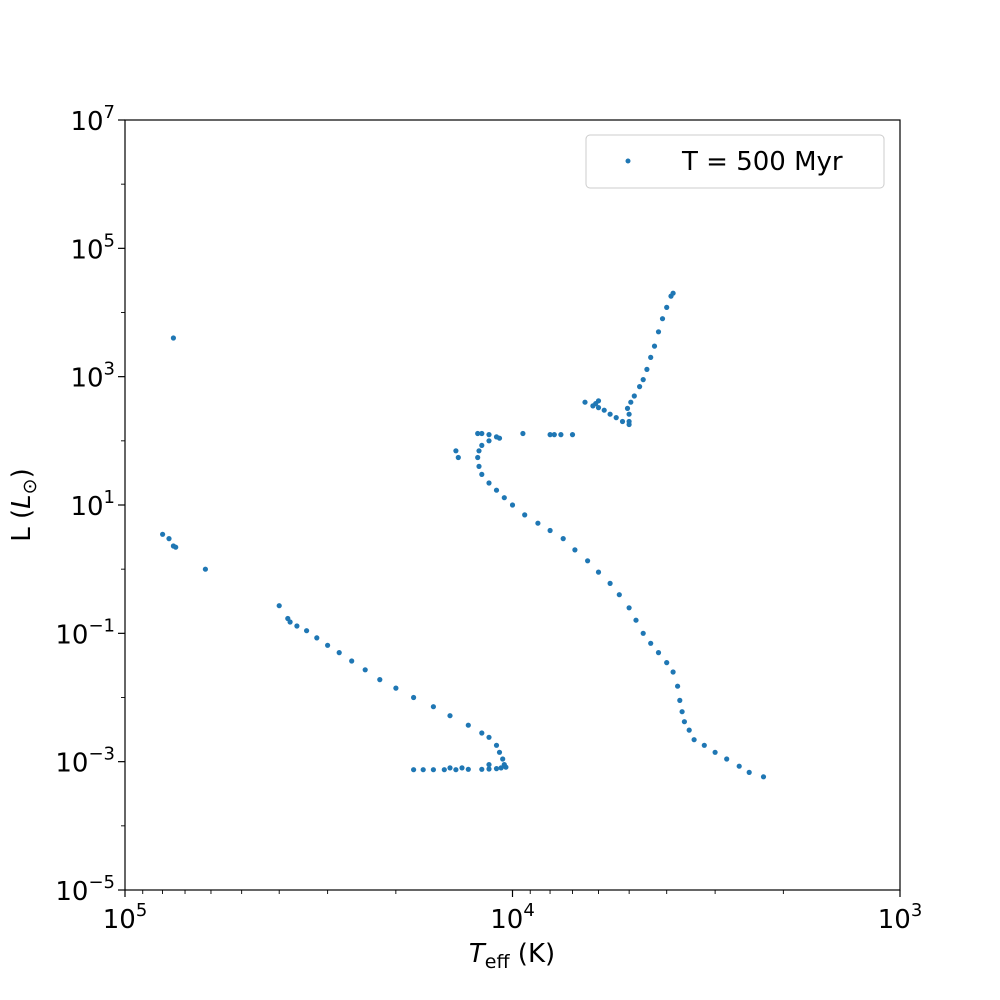 The height and width of the screenshot is (1000, 1000). I want to click on y-tick-label-exponent: −5, so click(101, 882).